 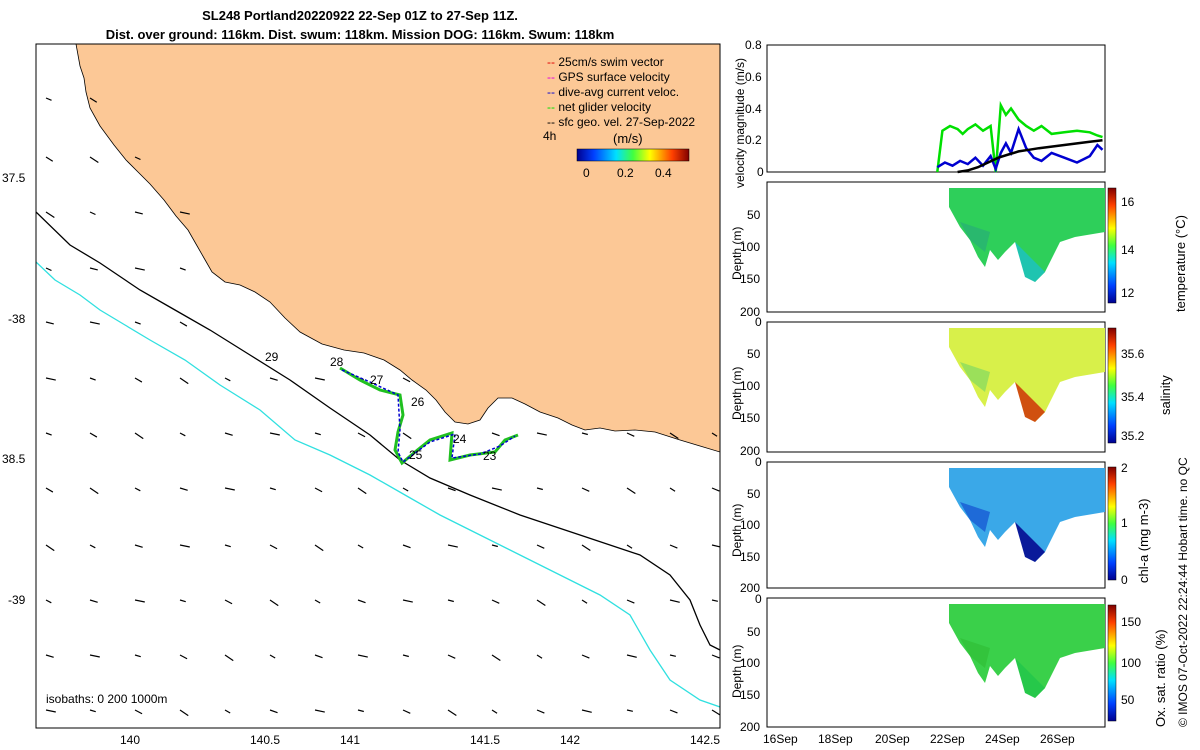 I want to click on colorbars, so click(x=1112, y=454).